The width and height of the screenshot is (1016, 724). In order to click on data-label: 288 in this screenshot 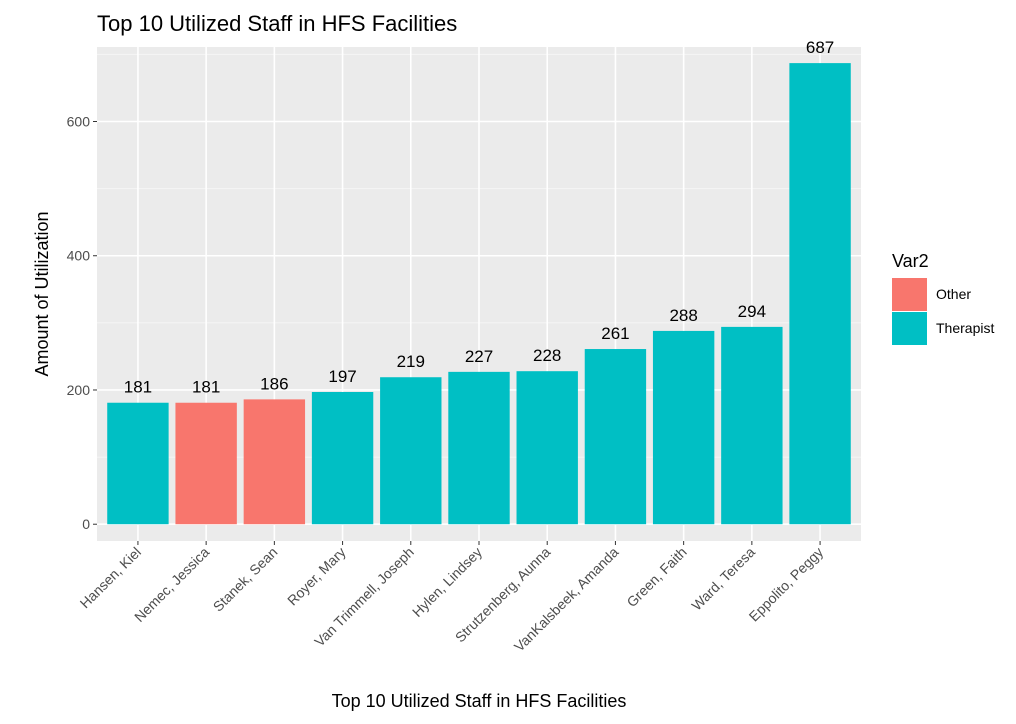, I will do `click(683, 315)`.